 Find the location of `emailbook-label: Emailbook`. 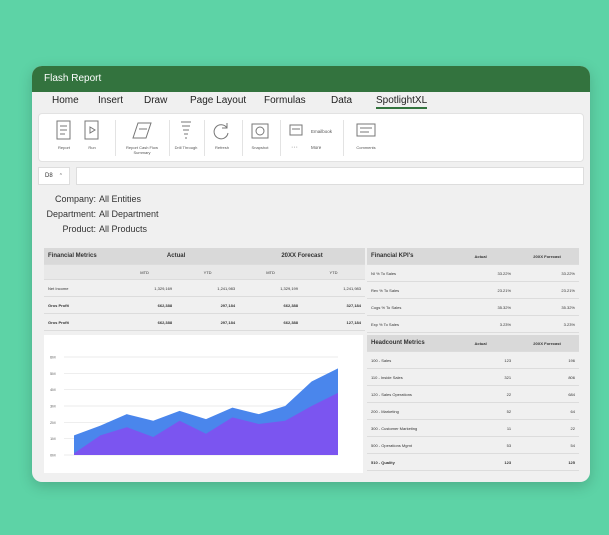

emailbook-label: Emailbook is located at coordinates (322, 131).